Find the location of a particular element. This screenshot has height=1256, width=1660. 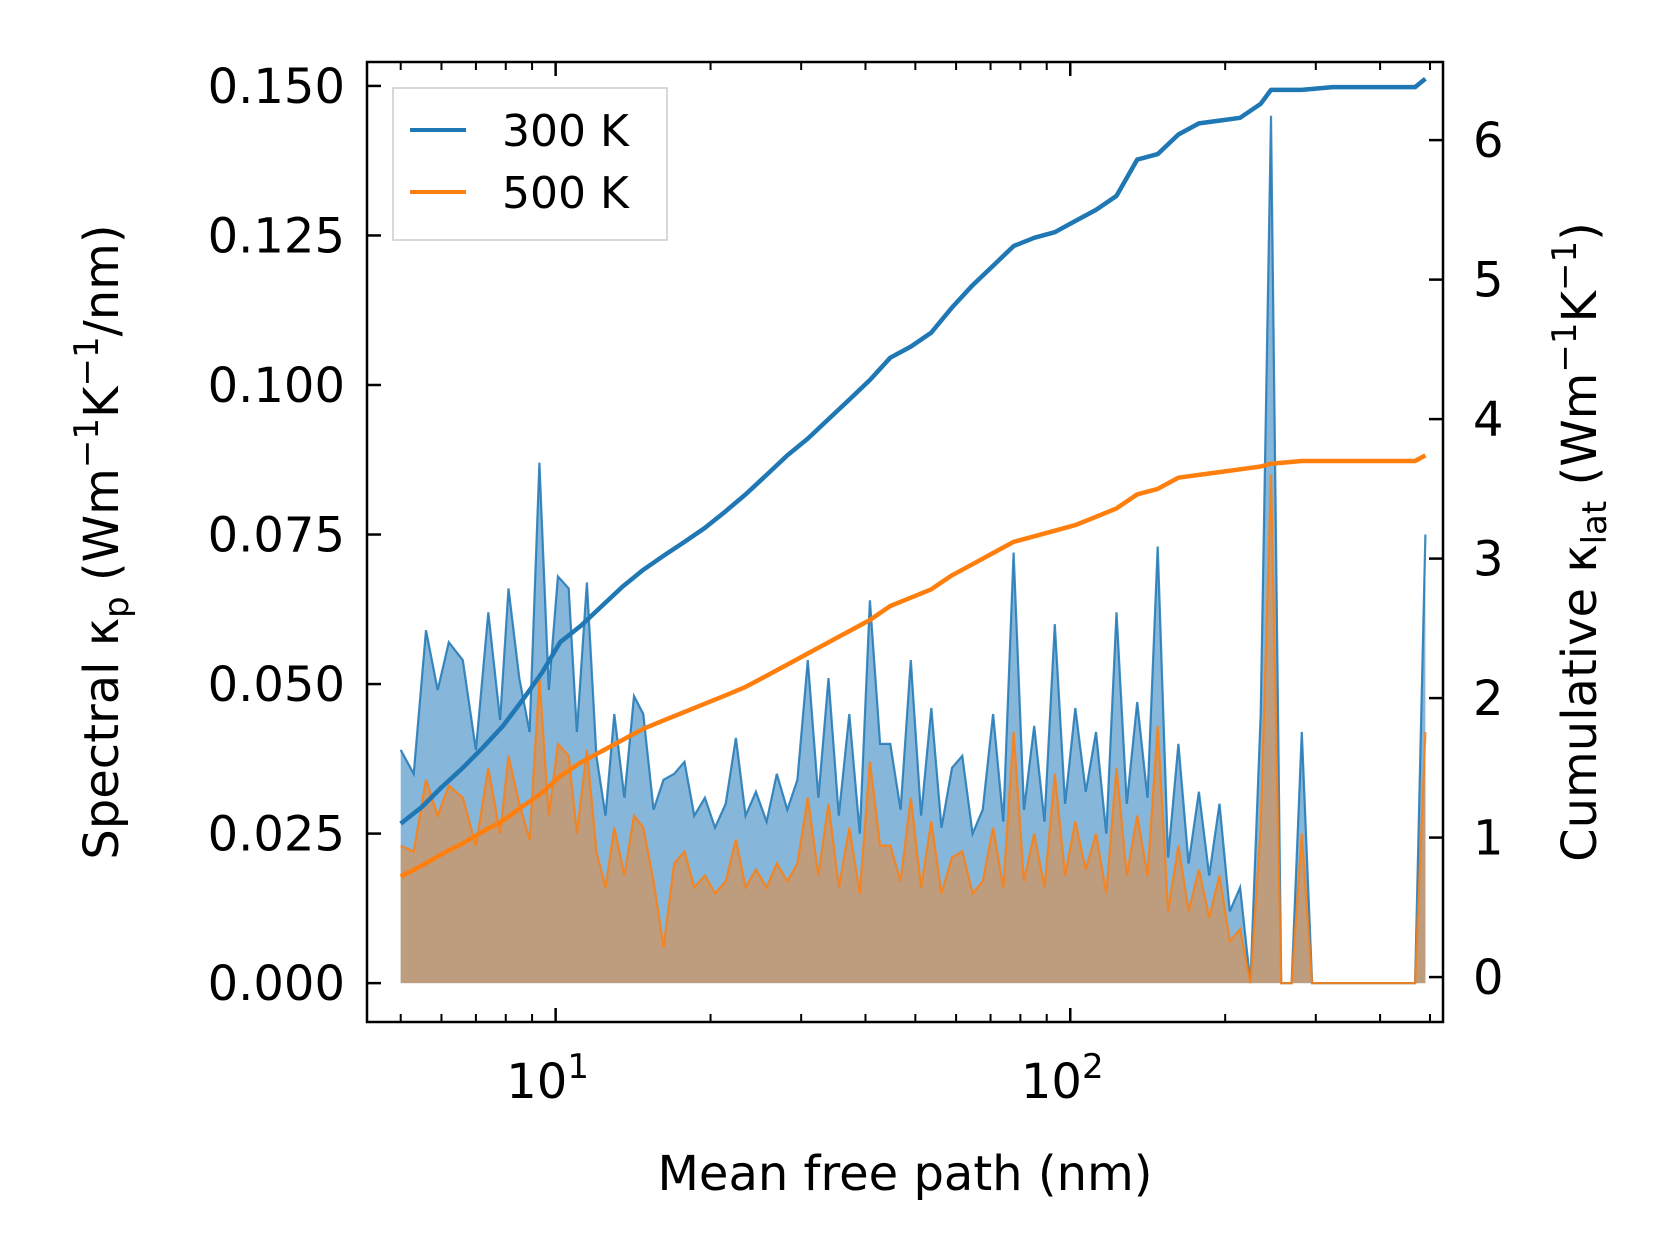

legend-label-300k: 300 K is located at coordinates (566, 131).